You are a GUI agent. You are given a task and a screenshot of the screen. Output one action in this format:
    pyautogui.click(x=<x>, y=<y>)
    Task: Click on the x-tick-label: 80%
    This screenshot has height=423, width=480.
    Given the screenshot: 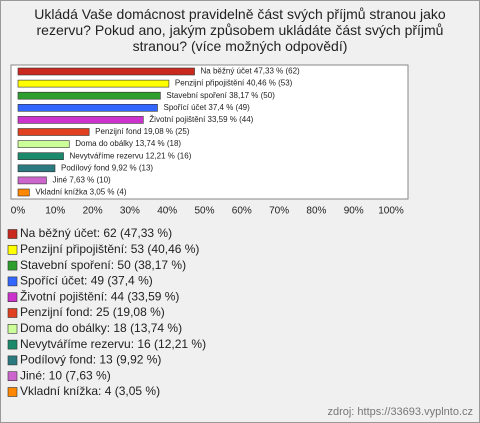 What is the action you would take?
    pyautogui.click(x=316, y=211)
    